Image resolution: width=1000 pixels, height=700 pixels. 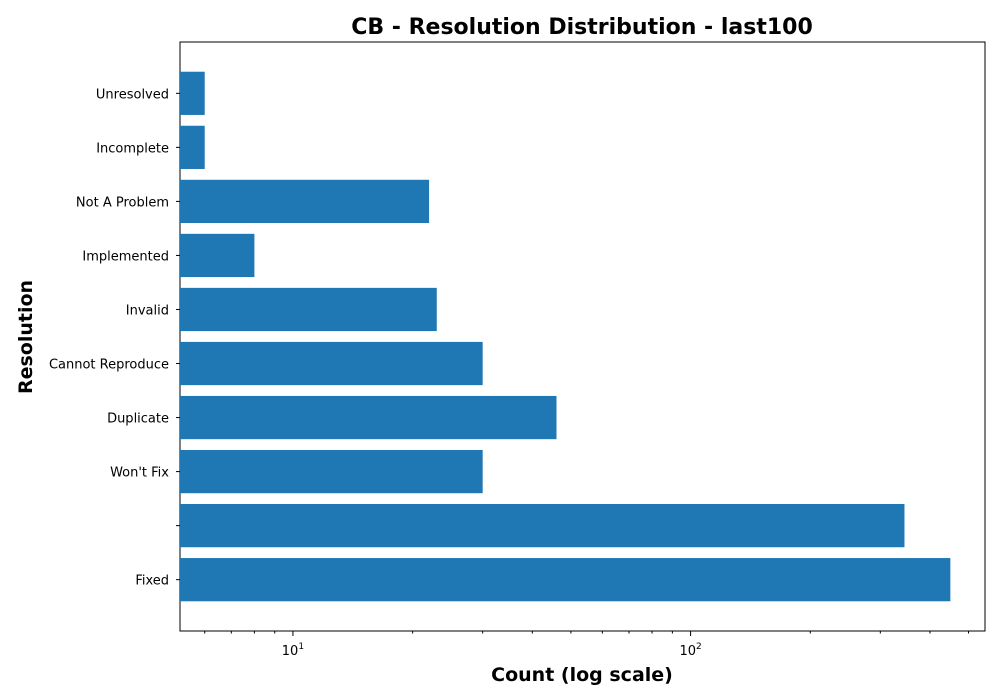 What do you see at coordinates (147, 310) in the screenshot?
I see `y-tick-label: Invalid` at bounding box center [147, 310].